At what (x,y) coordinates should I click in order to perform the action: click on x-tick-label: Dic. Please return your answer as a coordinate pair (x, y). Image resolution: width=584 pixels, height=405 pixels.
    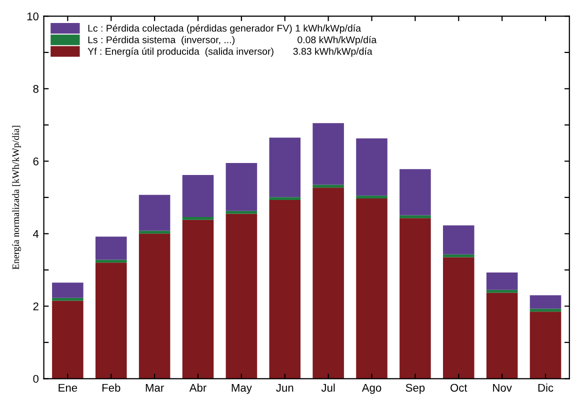
    Looking at the image, I should click on (546, 388).